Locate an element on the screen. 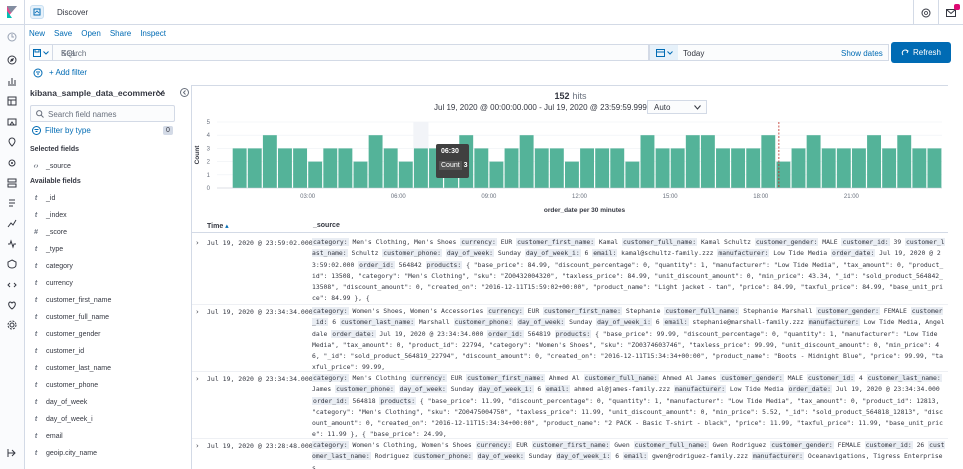 The height and width of the screenshot is (469, 963). refresh-button: Refresh is located at coordinates (921, 52).